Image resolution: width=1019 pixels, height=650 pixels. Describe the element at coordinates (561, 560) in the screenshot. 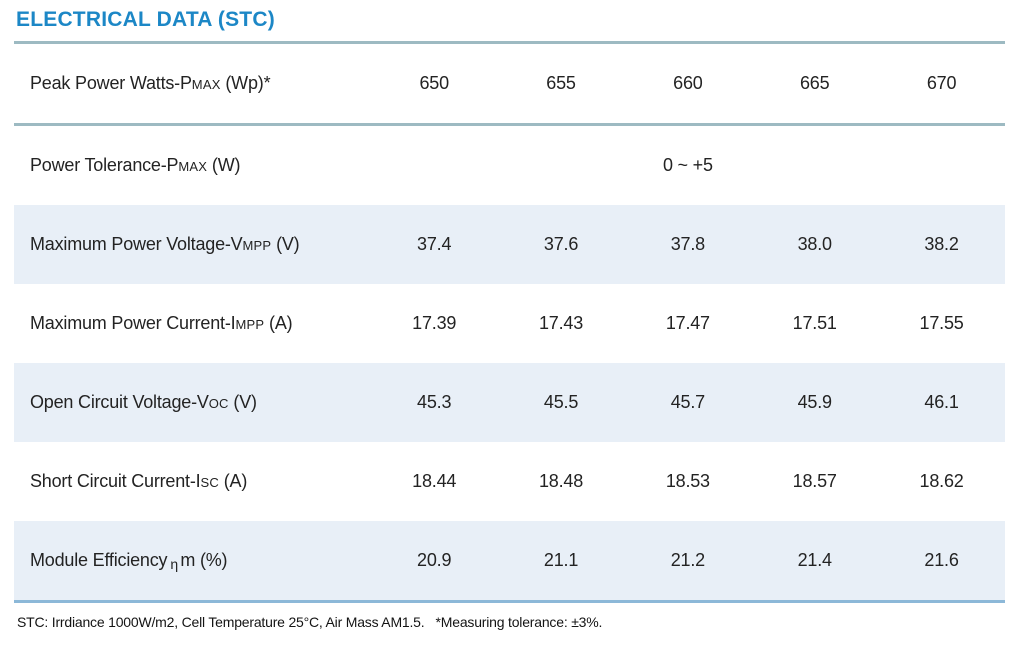

I see `cell-value: 21.1` at that location.